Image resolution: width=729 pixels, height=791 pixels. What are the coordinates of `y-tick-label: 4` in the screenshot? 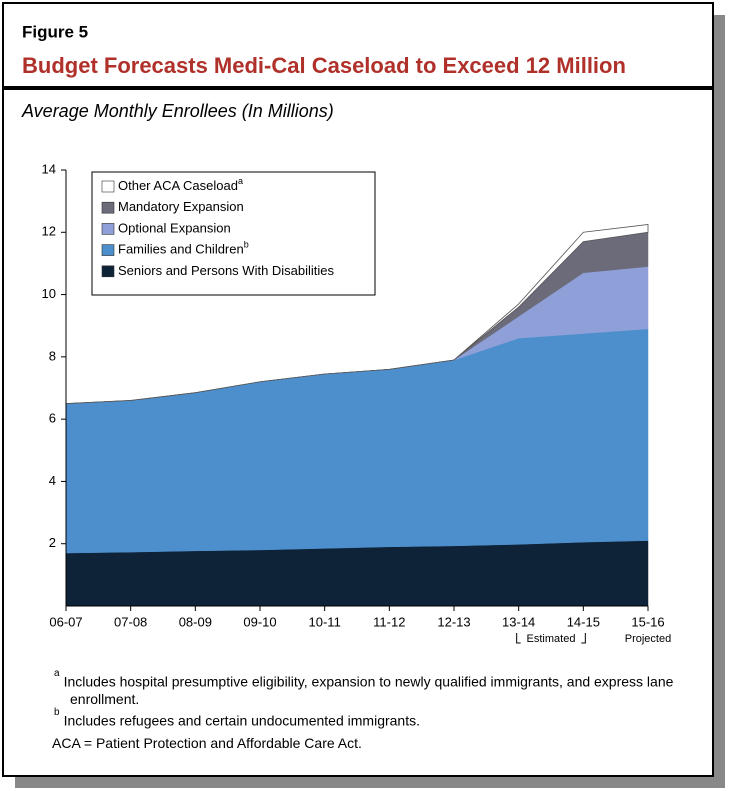 It's located at (52, 480).